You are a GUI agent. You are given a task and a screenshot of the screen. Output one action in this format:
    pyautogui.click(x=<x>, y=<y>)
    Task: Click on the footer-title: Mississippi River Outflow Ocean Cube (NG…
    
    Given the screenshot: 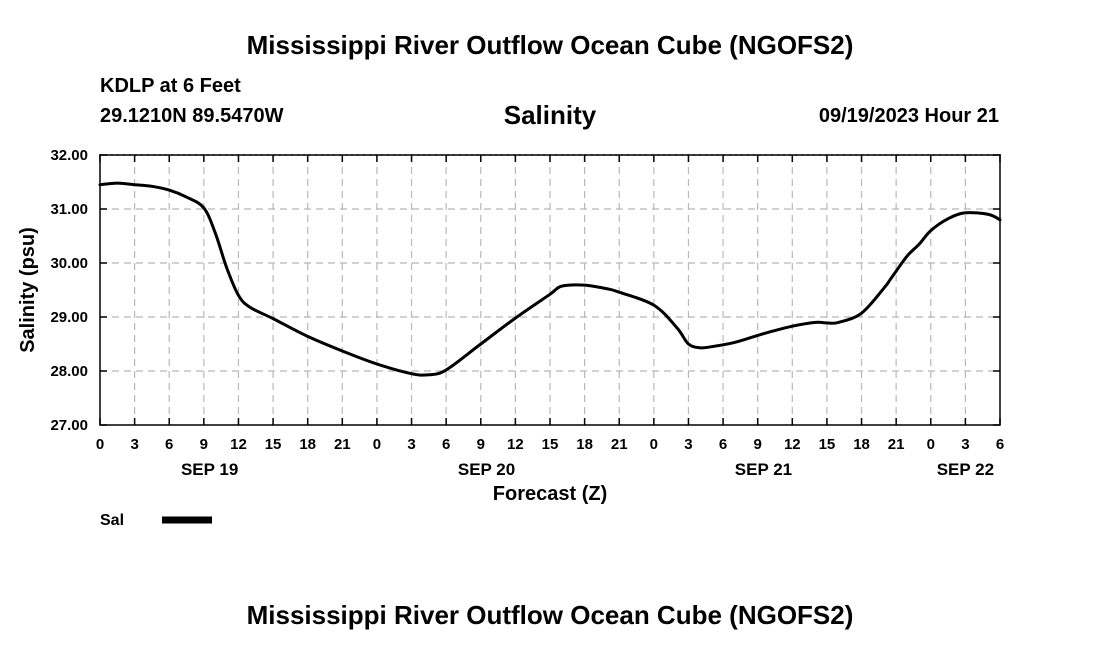 What is the action you would take?
    pyautogui.click(x=550, y=615)
    